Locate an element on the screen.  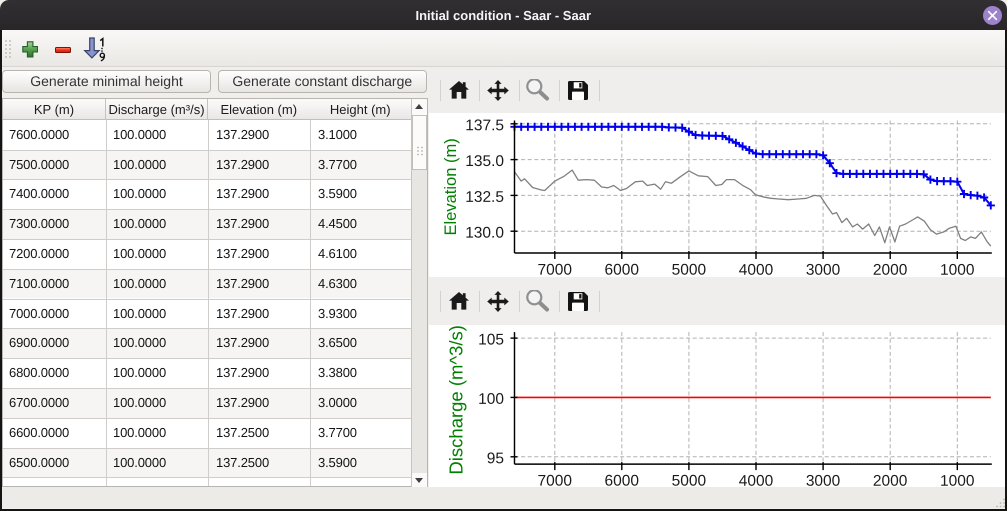
svg-text: 95 is located at coordinates (494, 459).